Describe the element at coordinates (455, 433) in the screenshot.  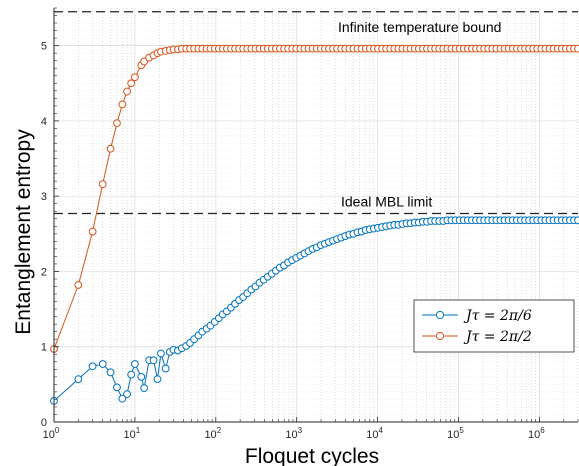
I see `x-tick-label: 10⁵` at that location.